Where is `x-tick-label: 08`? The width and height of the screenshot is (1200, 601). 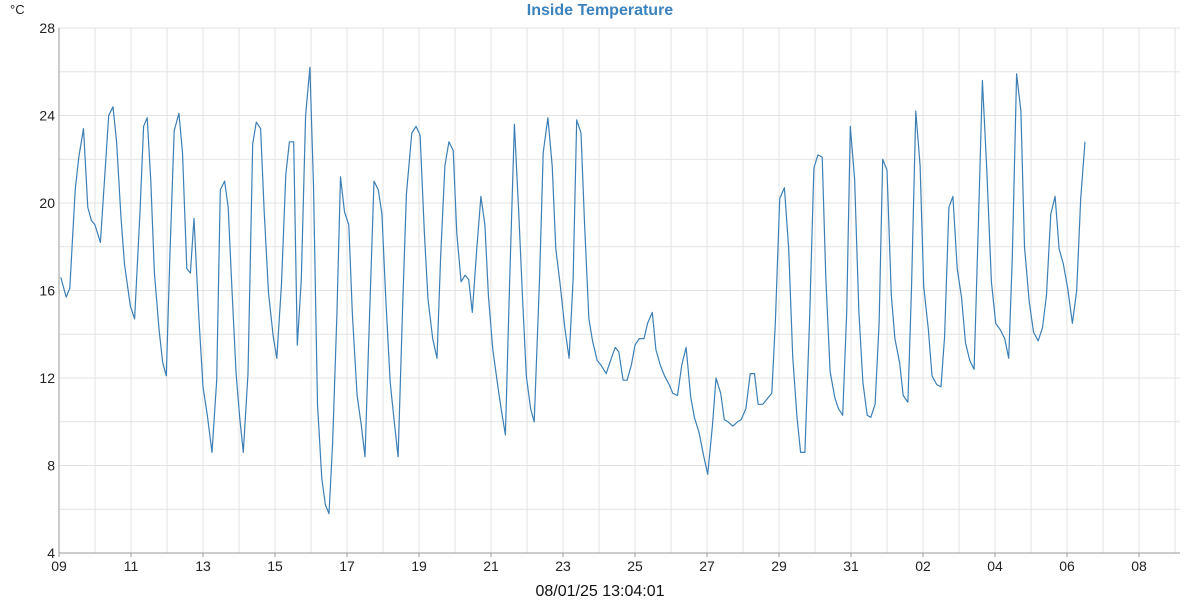 x-tick-label: 08 is located at coordinates (1139, 566).